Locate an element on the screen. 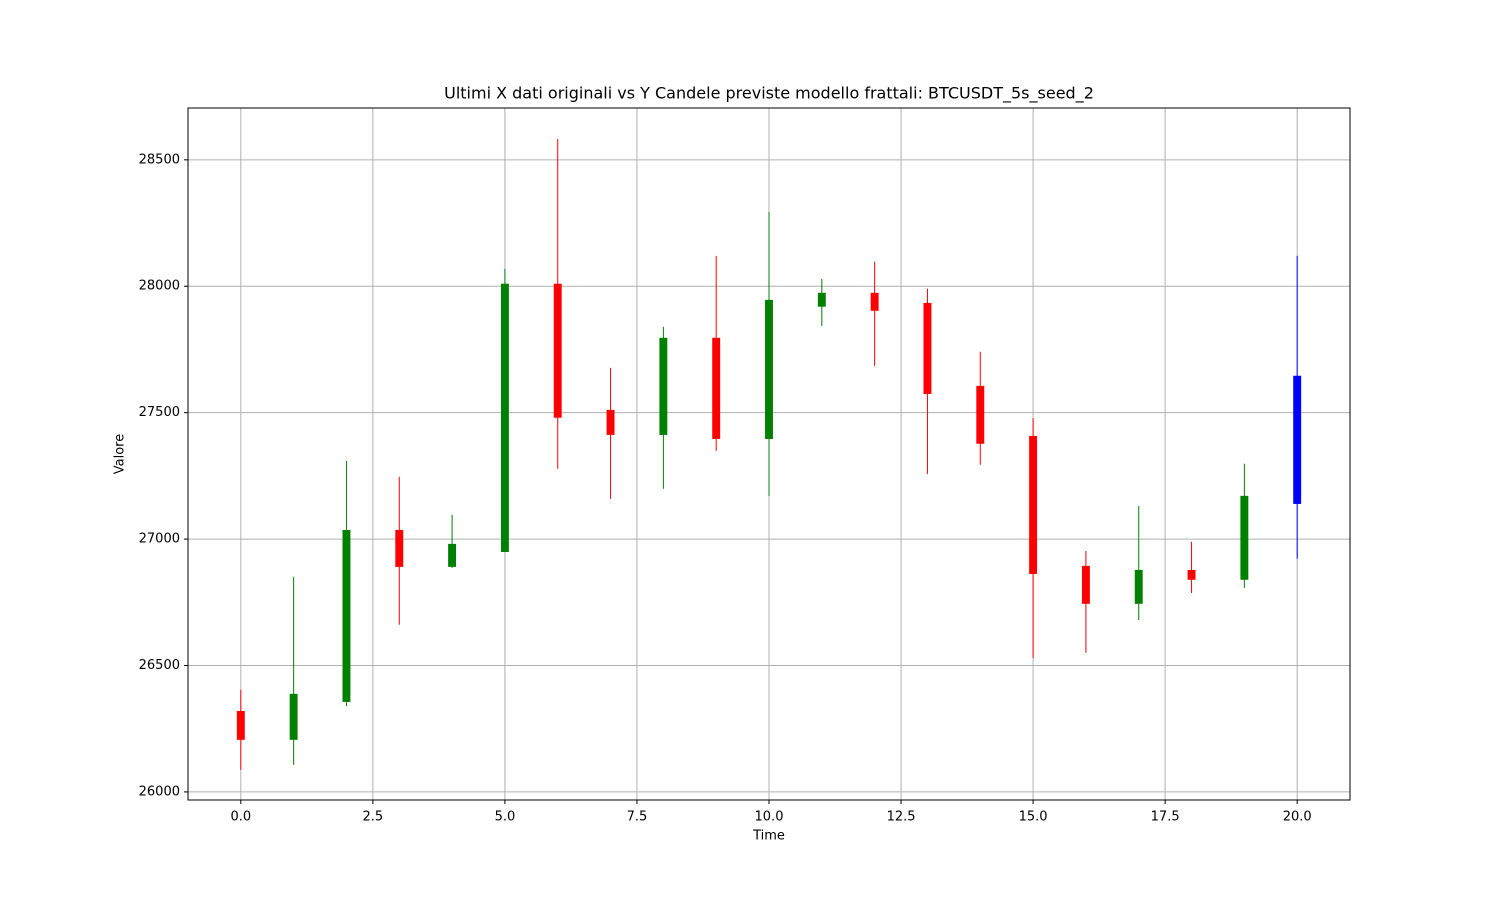 This screenshot has width=1500, height=904. x-tick-label: 15.0 is located at coordinates (1033, 817).